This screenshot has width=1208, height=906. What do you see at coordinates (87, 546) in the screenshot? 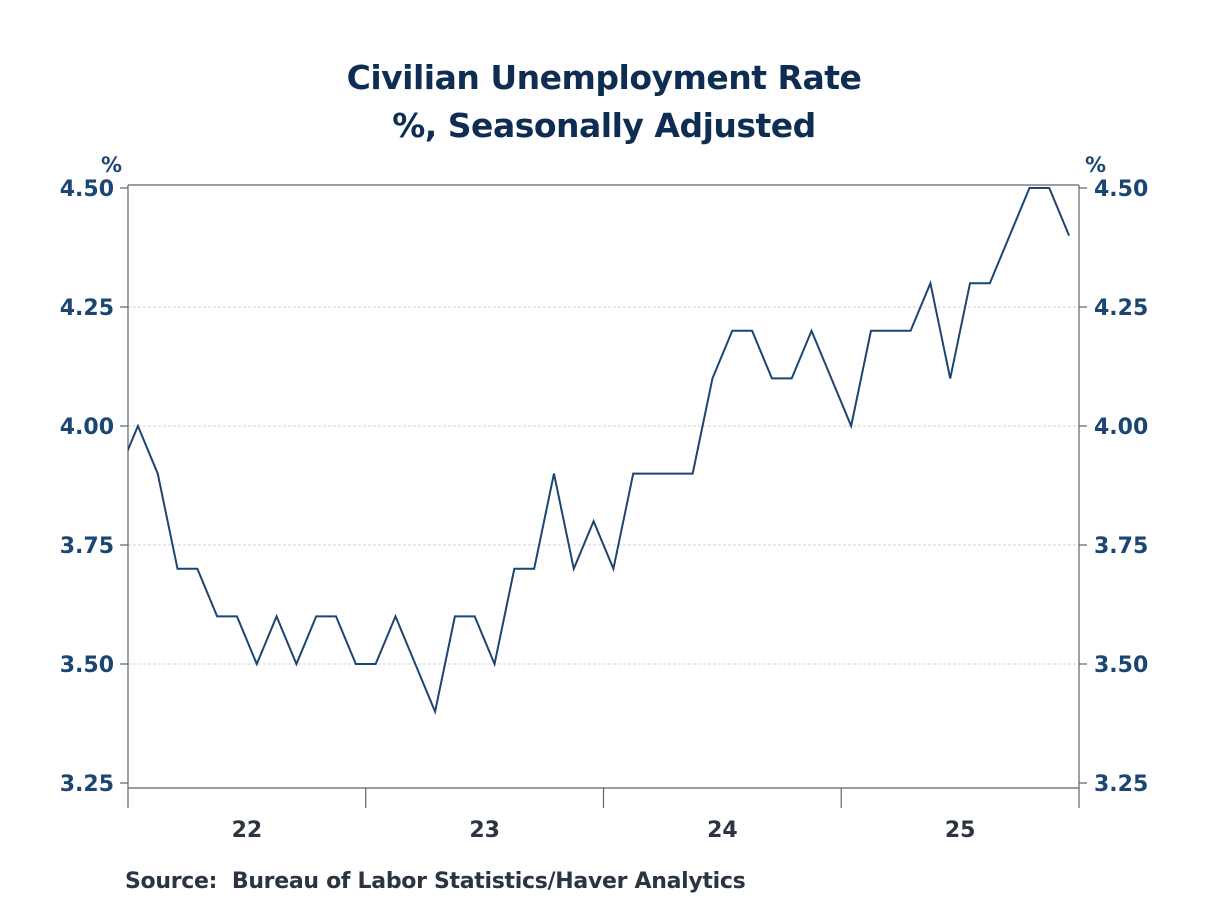
I see `y-tick-label-left: 3.75` at bounding box center [87, 546].